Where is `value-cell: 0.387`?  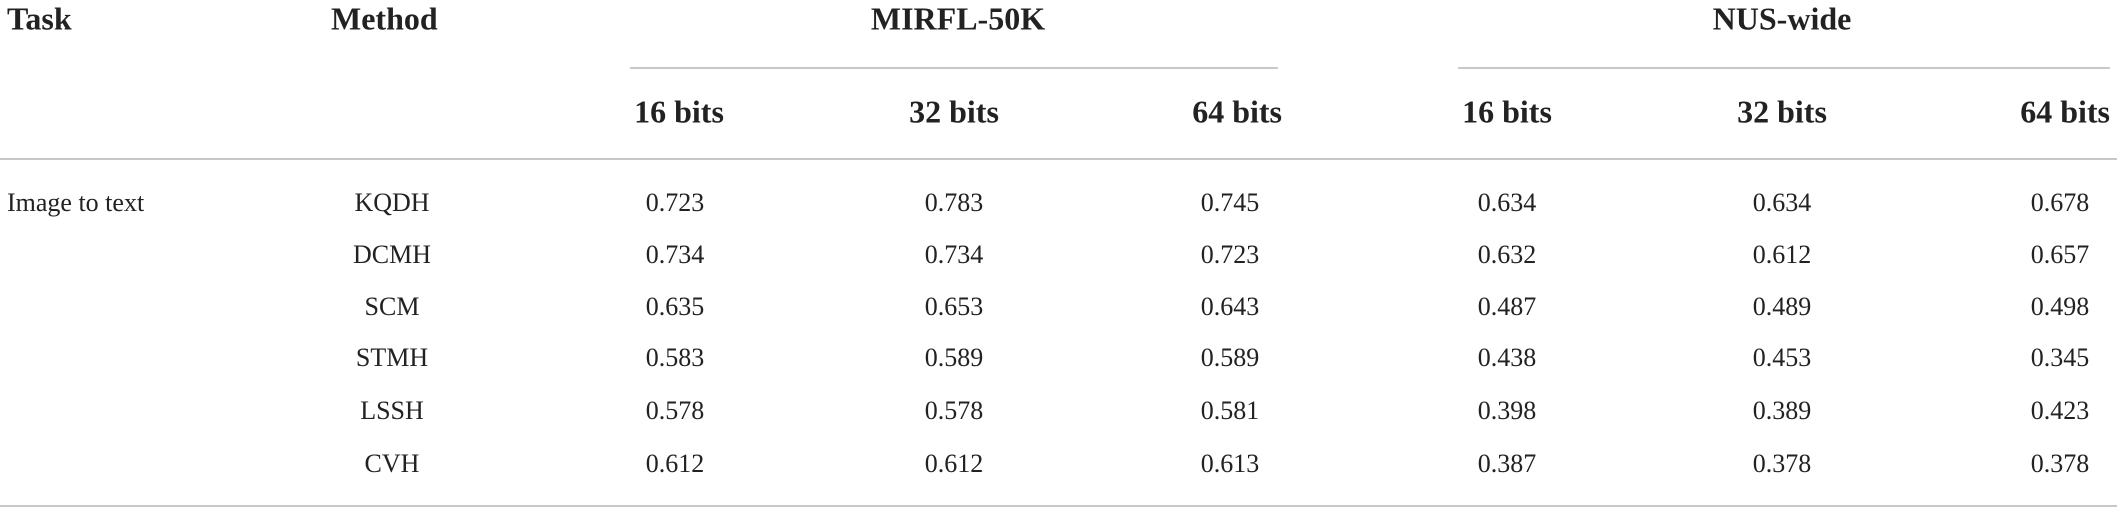 value-cell: 0.387 is located at coordinates (1507, 463).